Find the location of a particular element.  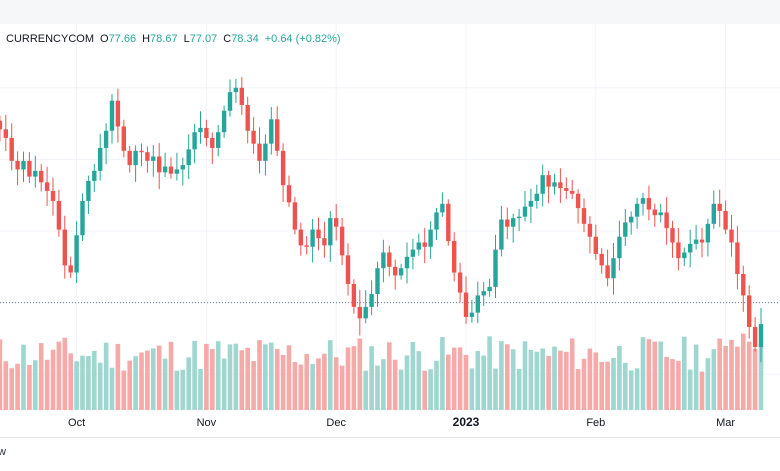

top-strip is located at coordinates (390, 12).